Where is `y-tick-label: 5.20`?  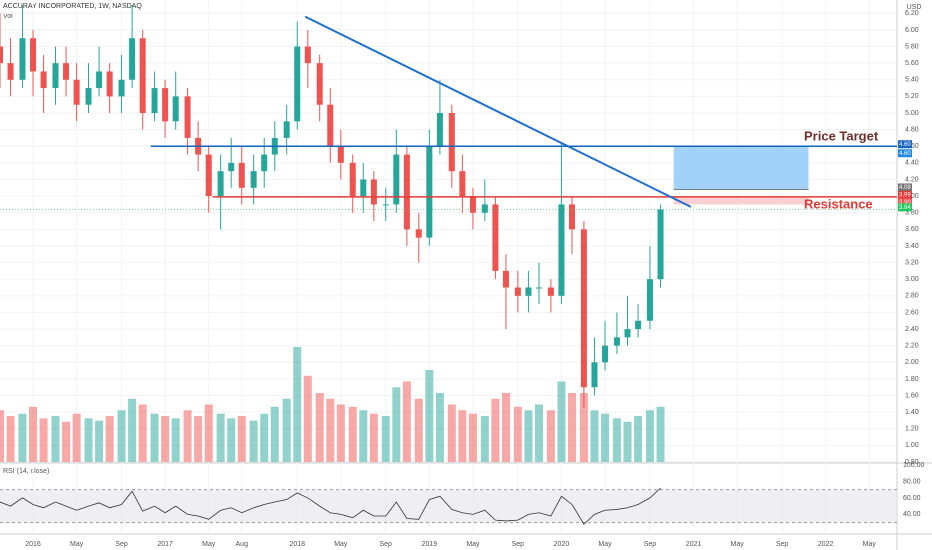
y-tick-label: 5.20 is located at coordinates (912, 96).